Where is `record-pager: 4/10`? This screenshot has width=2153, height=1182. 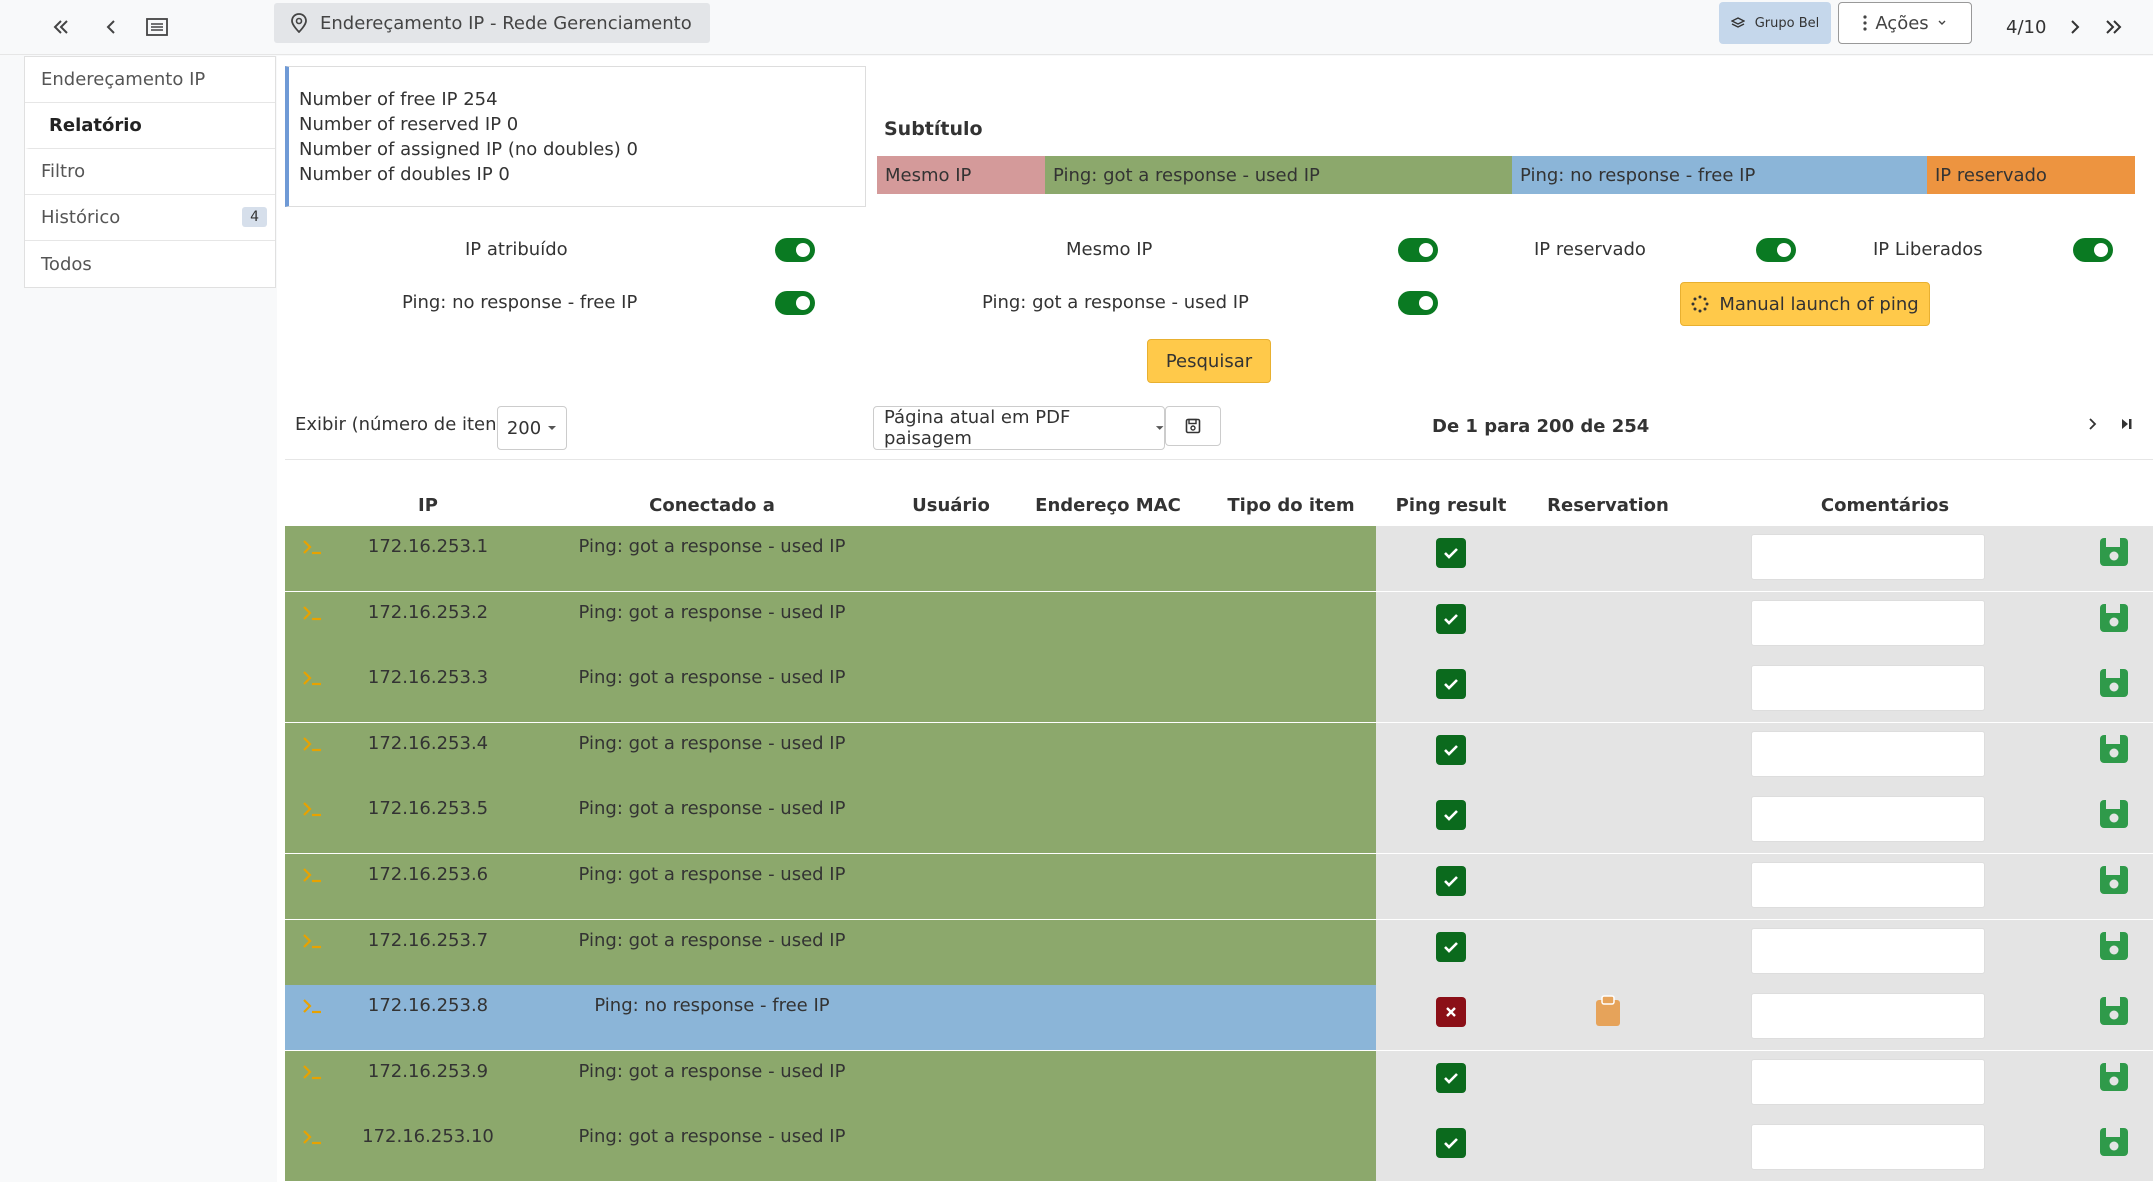
record-pager: 4/10 is located at coordinates (2065, 27).